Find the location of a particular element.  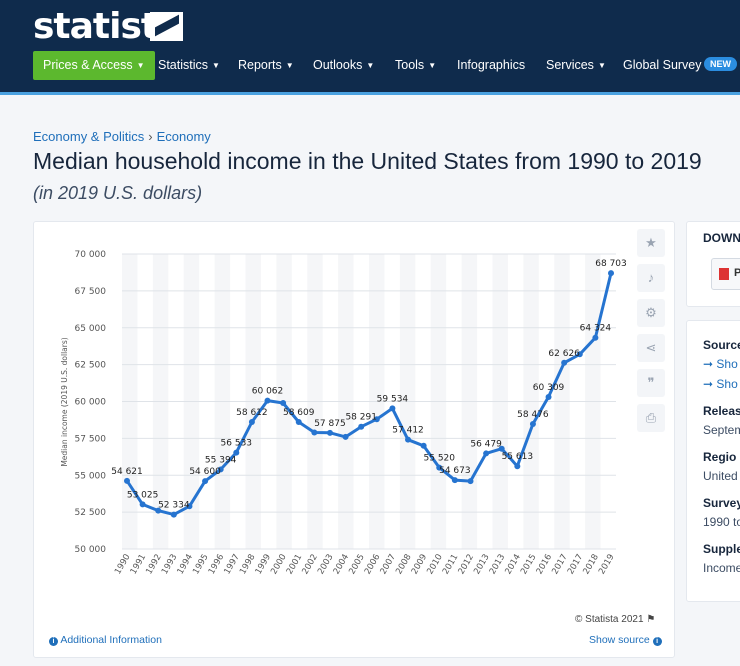

pdf-icon is located at coordinates (724, 274).